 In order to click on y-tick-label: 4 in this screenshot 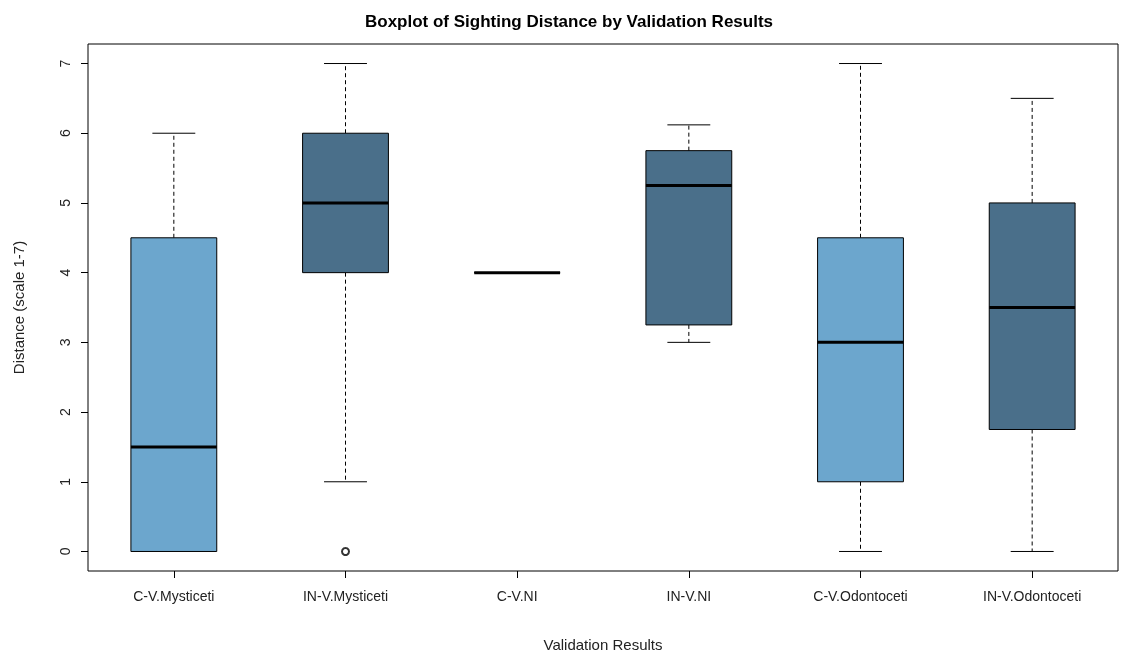, I will do `click(65, 272)`.